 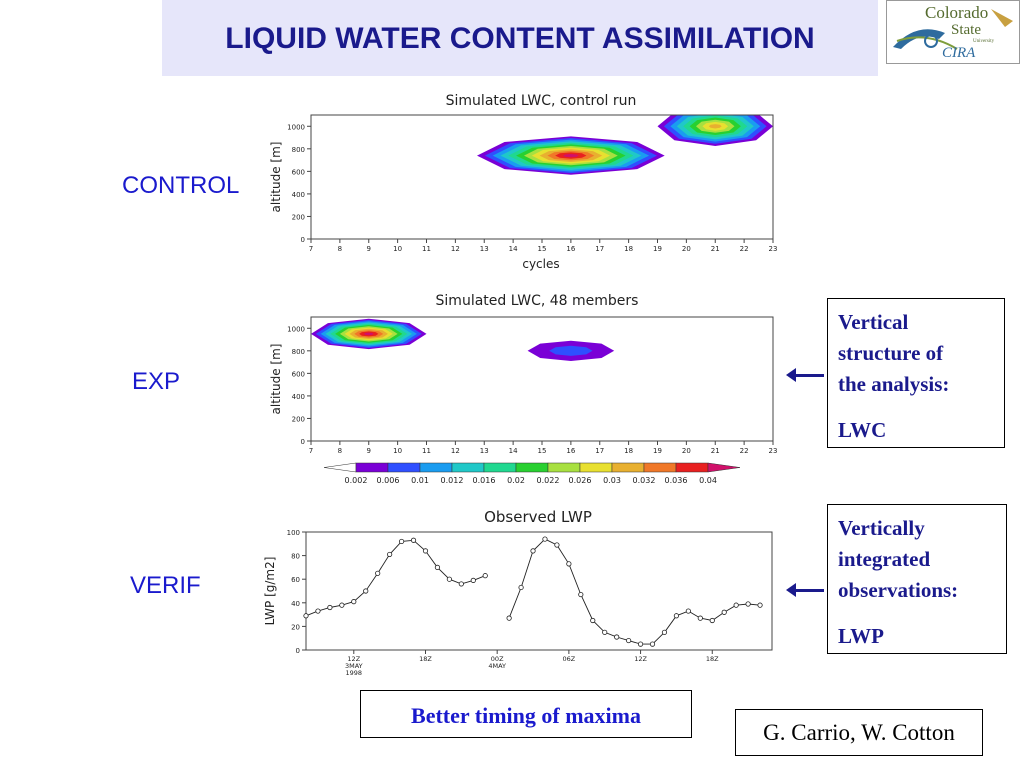 I want to click on x-tick-label: 19, so click(x=657, y=249).